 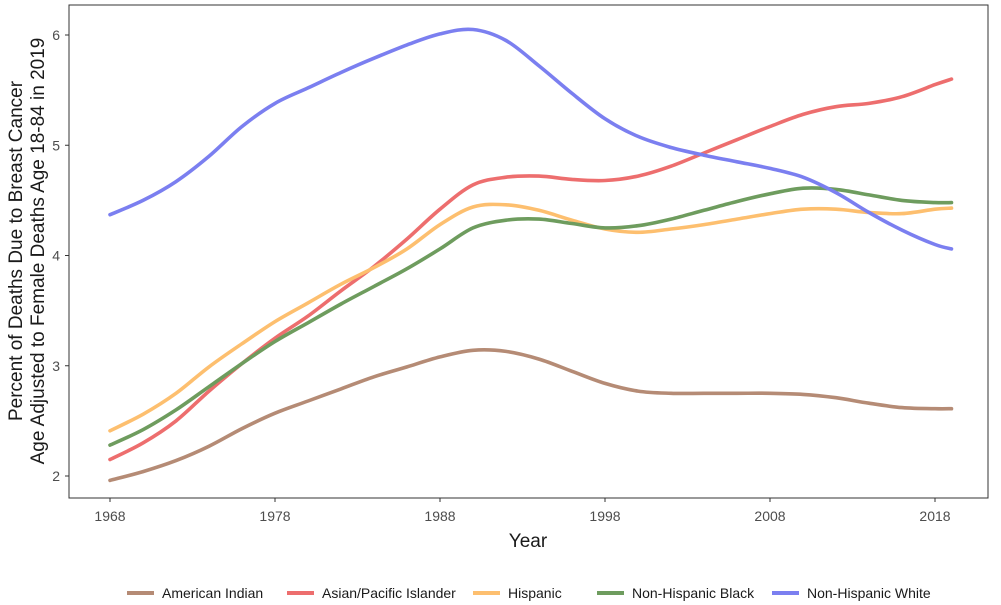 I want to click on x-axis-ticks: 1968 1978 1988 1998 2008 2018, so click(x=522, y=511).